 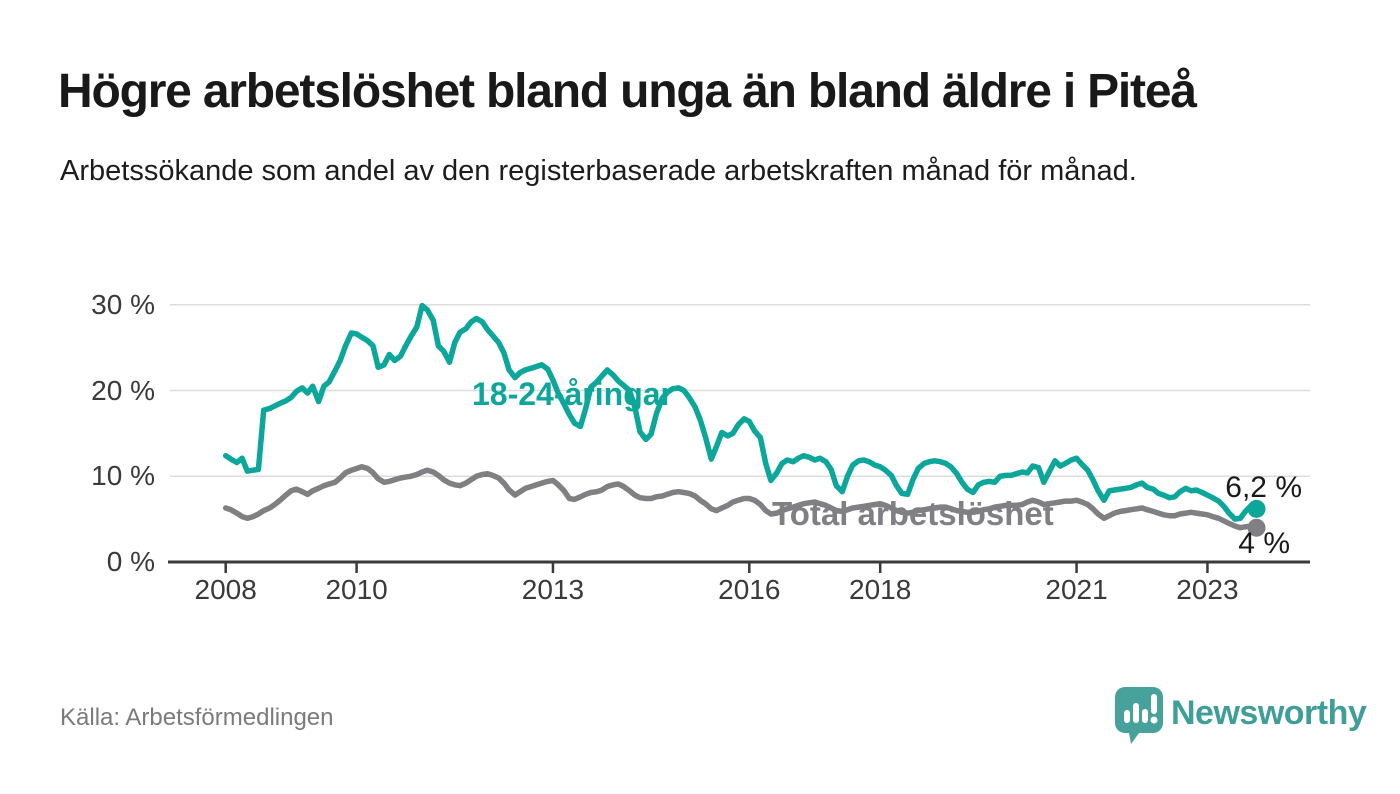 What do you see at coordinates (913, 513) in the screenshot?
I see `series-label-total: Total arbetslöshet` at bounding box center [913, 513].